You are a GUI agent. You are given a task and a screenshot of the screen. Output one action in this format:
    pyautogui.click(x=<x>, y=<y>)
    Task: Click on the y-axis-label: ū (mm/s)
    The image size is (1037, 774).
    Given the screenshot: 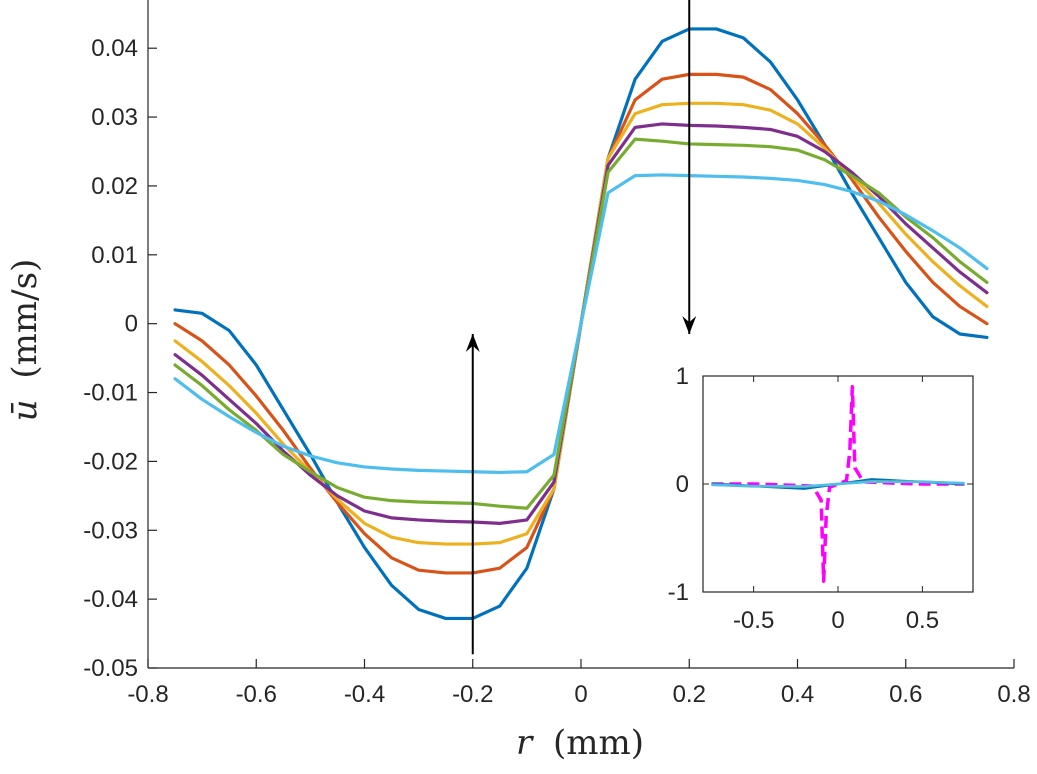 What is the action you would take?
    pyautogui.click(x=25, y=340)
    